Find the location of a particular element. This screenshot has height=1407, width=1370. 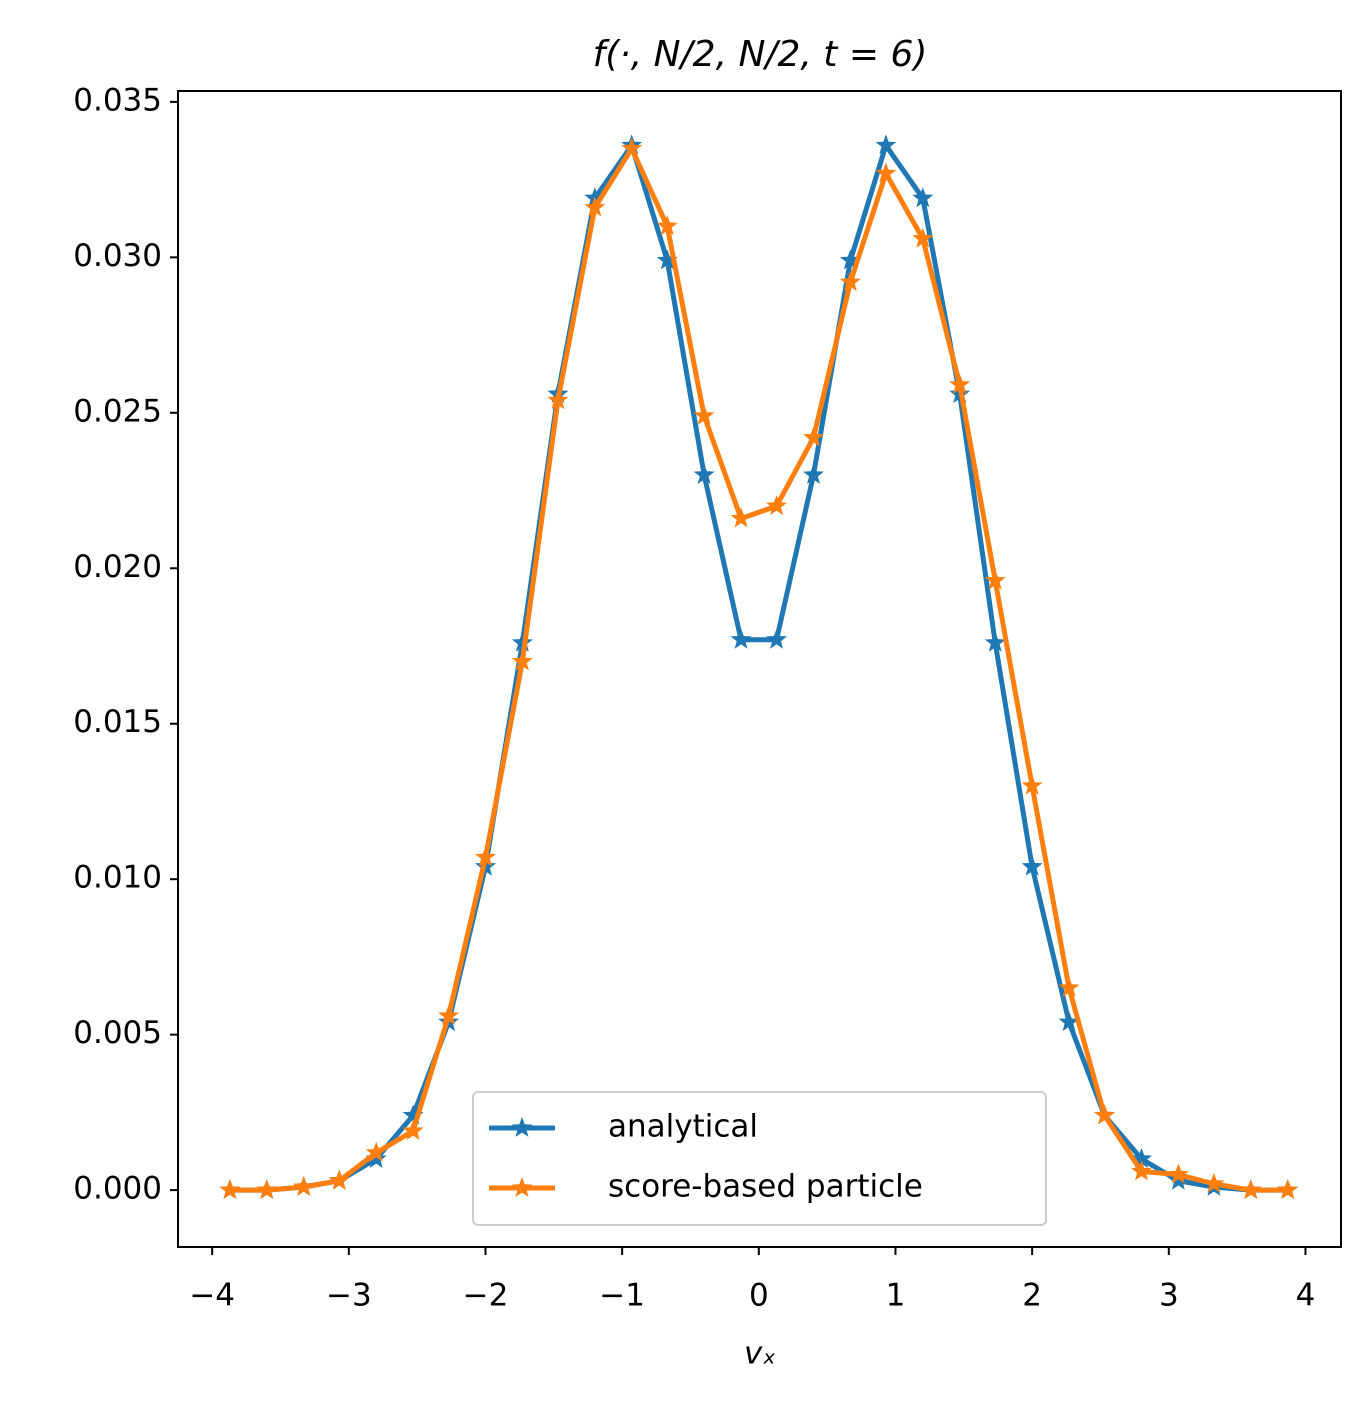

y-tick-label: 0.025 is located at coordinates (117, 411).